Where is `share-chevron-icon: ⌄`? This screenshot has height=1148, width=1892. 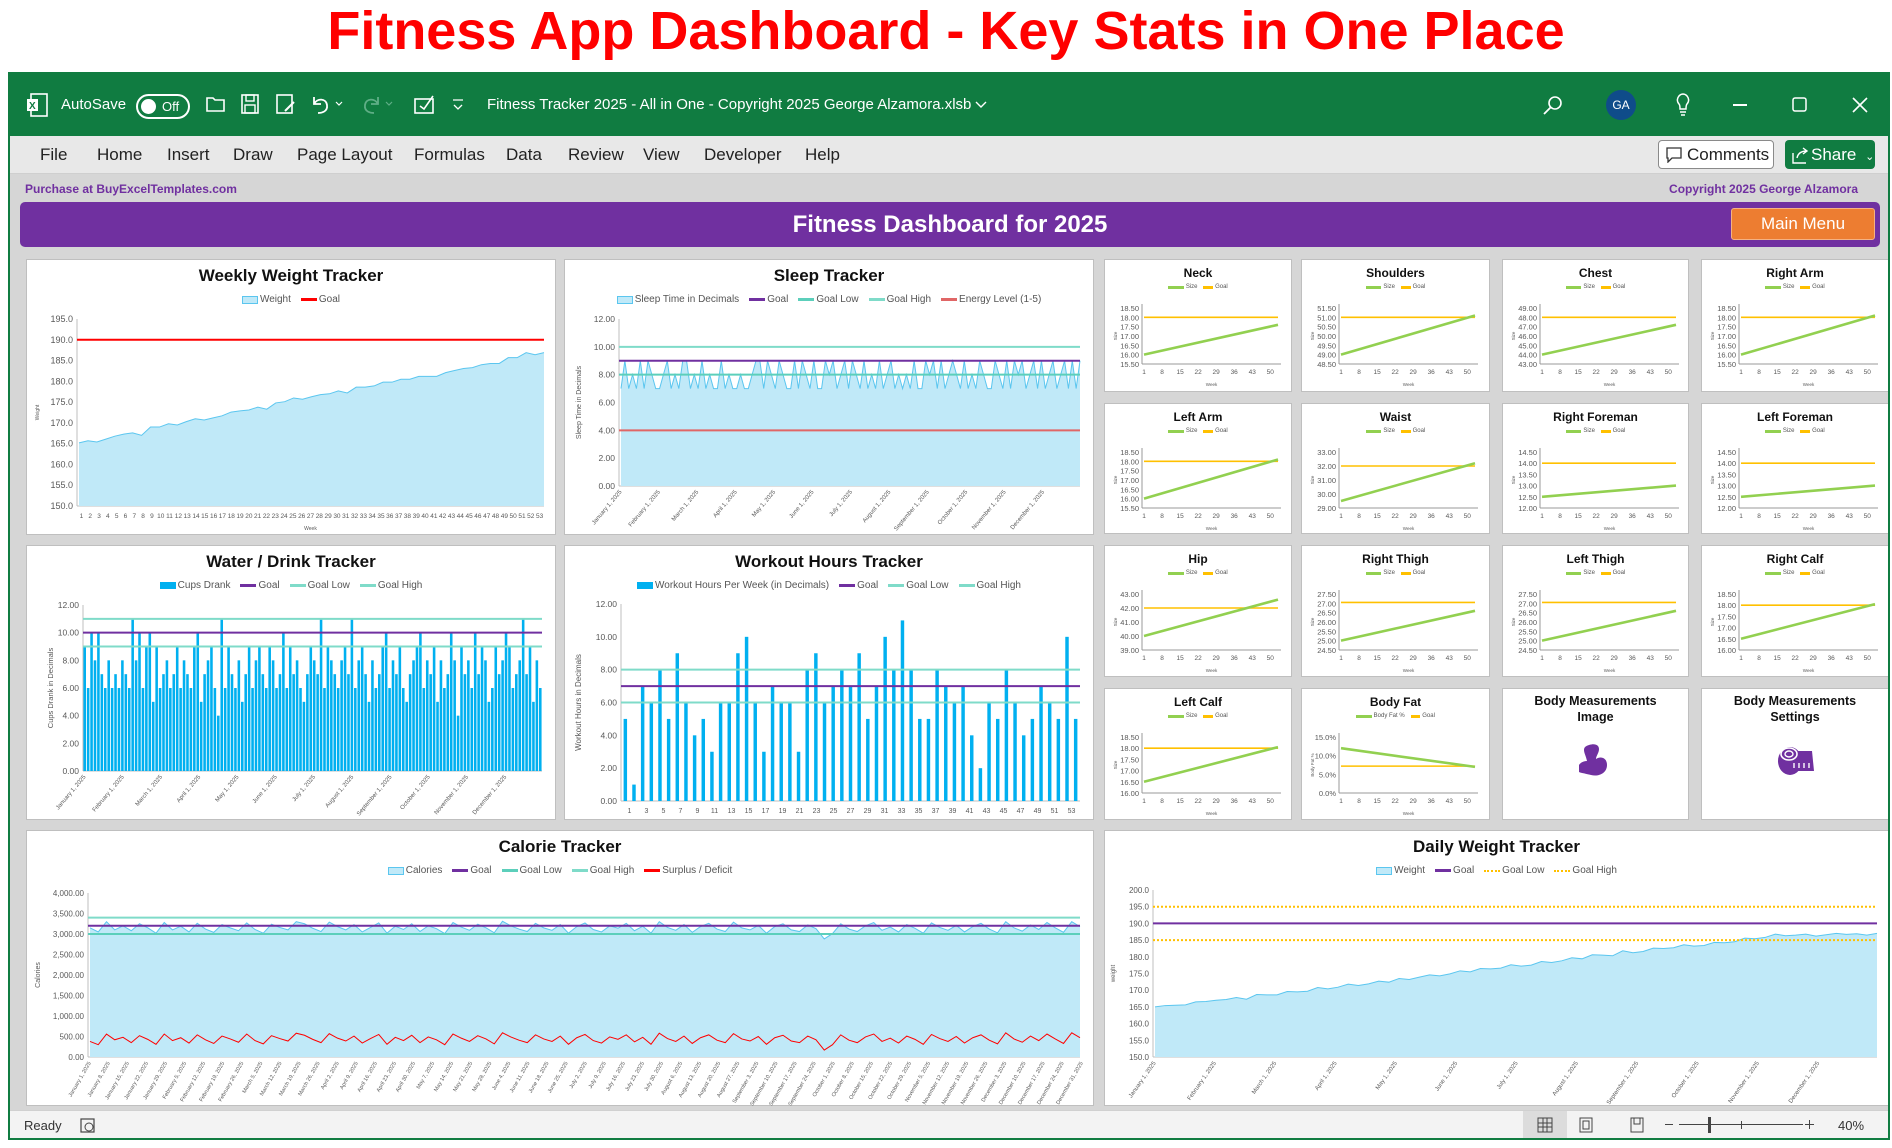 share-chevron-icon: ⌄ is located at coordinates (1870, 157).